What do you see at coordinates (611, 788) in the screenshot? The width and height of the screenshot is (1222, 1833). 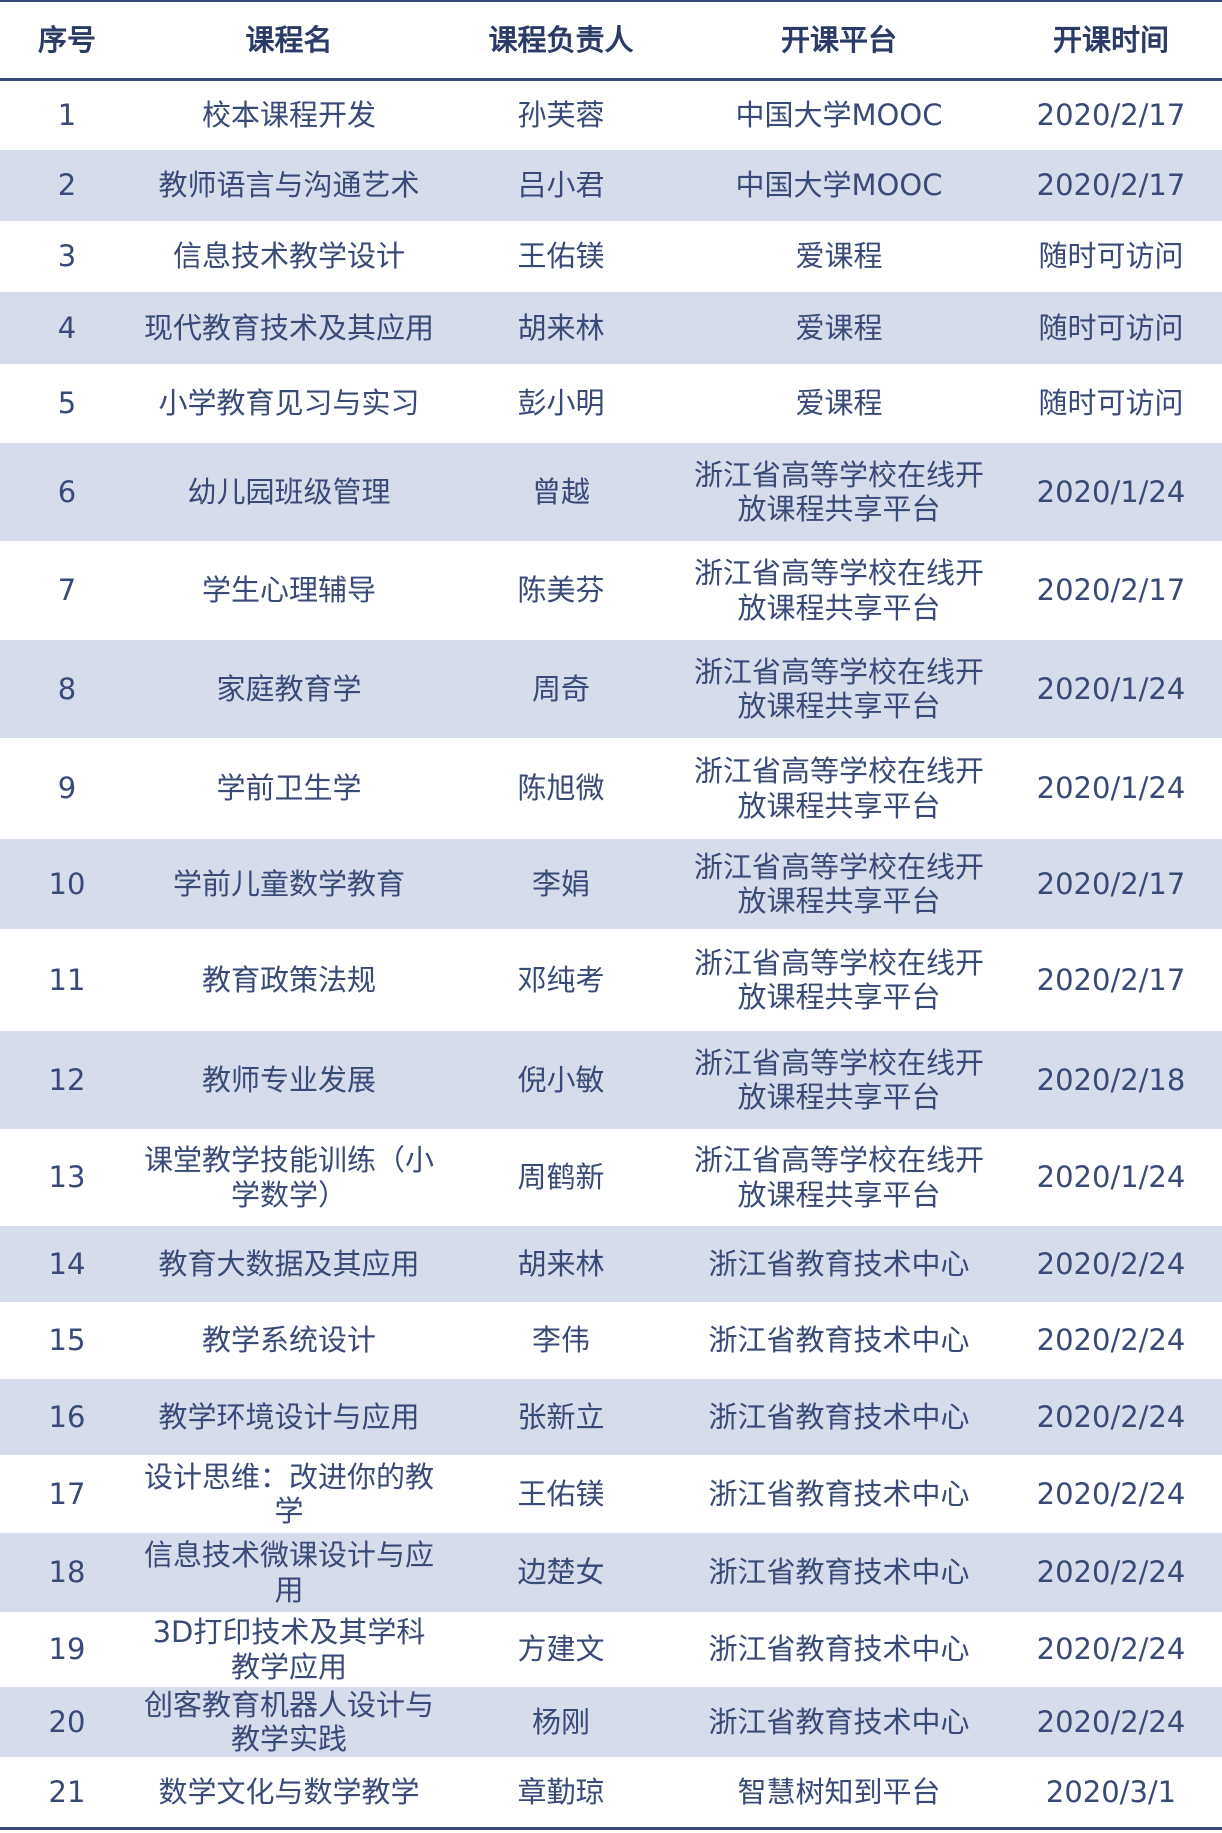 I see `table-row: 9 学前卫生学 陈旭微 浙江省高等学校在线开放课程共享平台 2020/1/24` at bounding box center [611, 788].